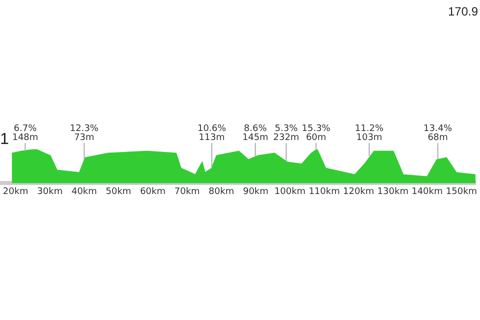 This screenshot has width=480, height=320. I want to click on annotation: 12.3% 73m, so click(84, 133).